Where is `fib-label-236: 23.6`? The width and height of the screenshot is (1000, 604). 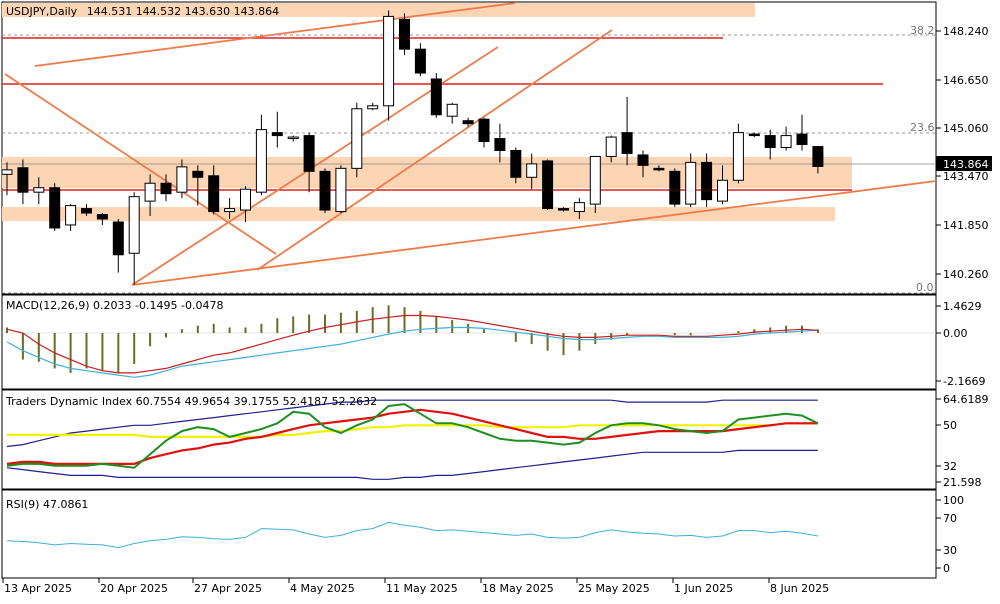
fib-label-236: 23.6 is located at coordinates (922, 127).